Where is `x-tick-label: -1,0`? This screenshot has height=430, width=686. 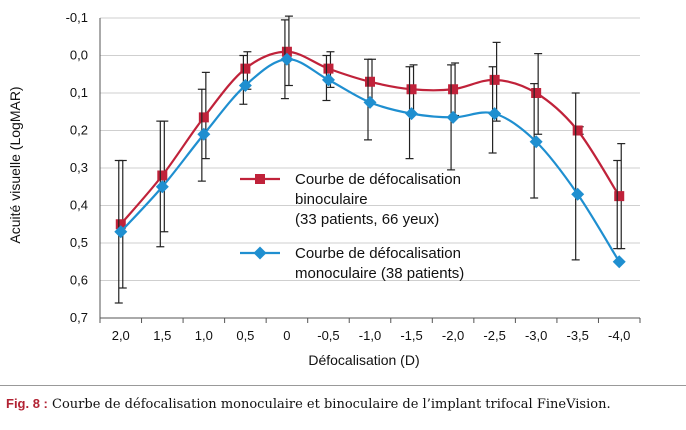
x-tick-label: -1,0 is located at coordinates (370, 335).